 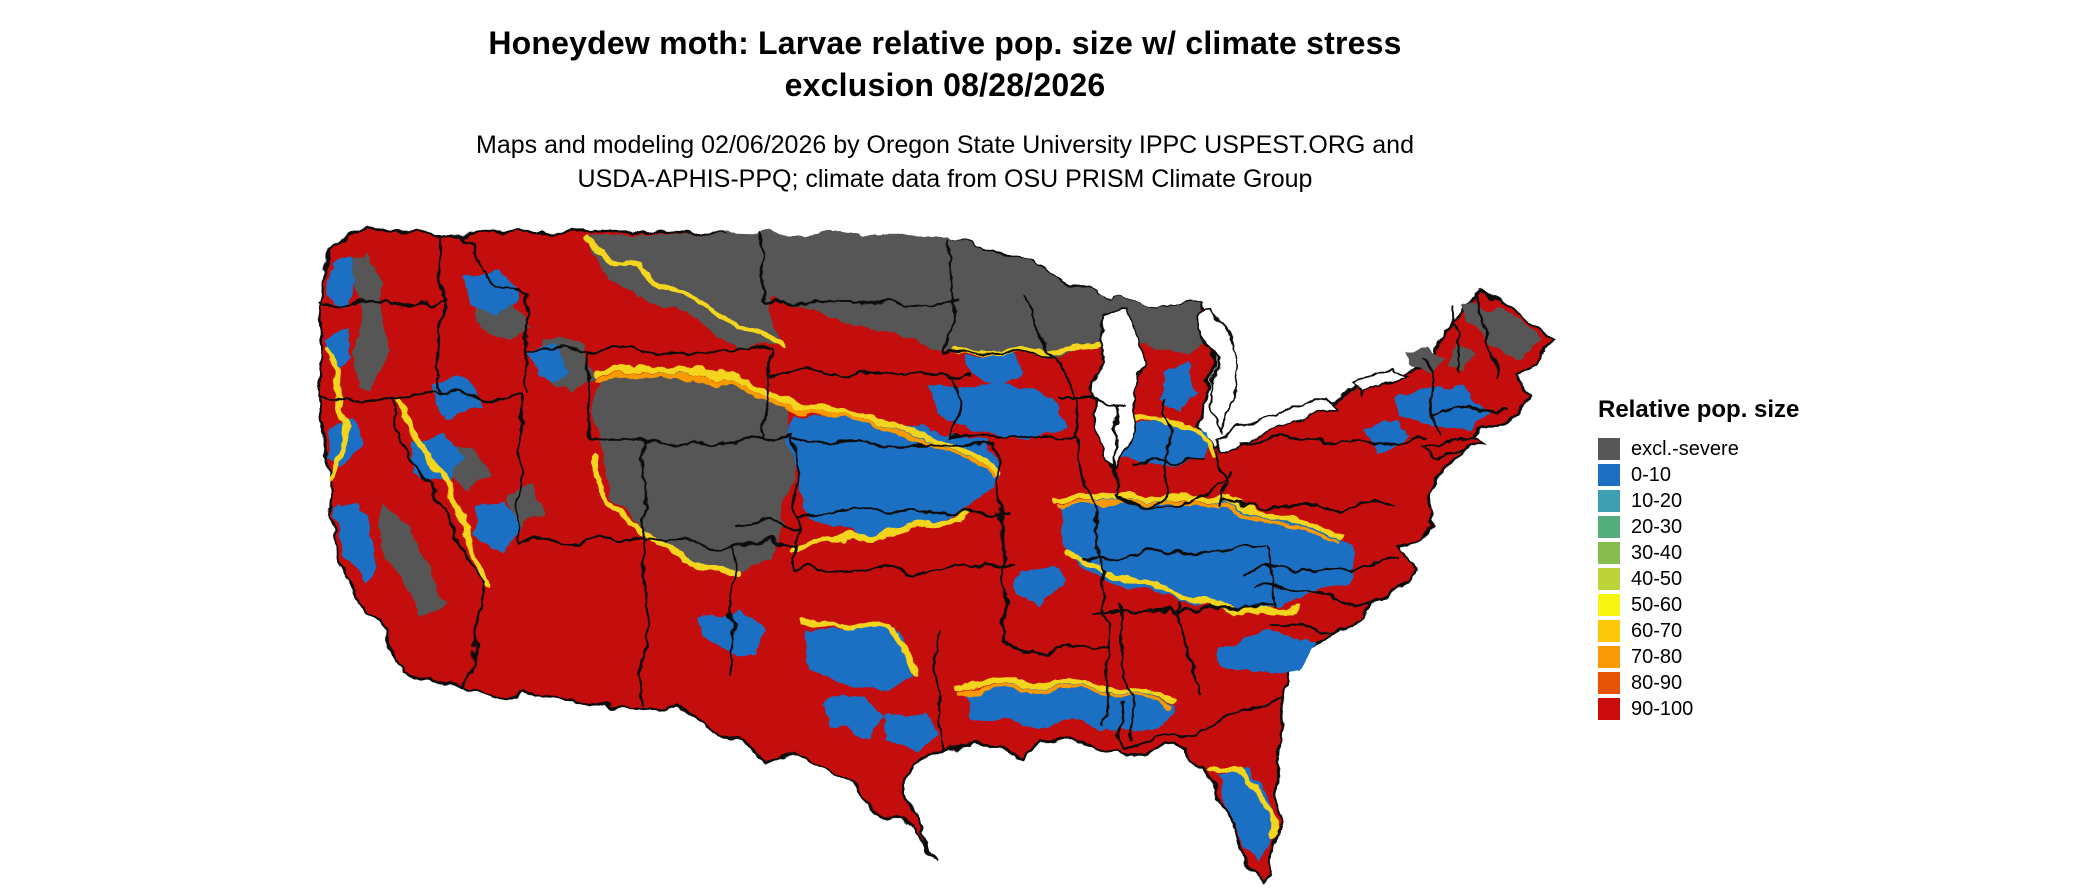 I want to click on legend-label: excl.-severe, so click(x=1685, y=449).